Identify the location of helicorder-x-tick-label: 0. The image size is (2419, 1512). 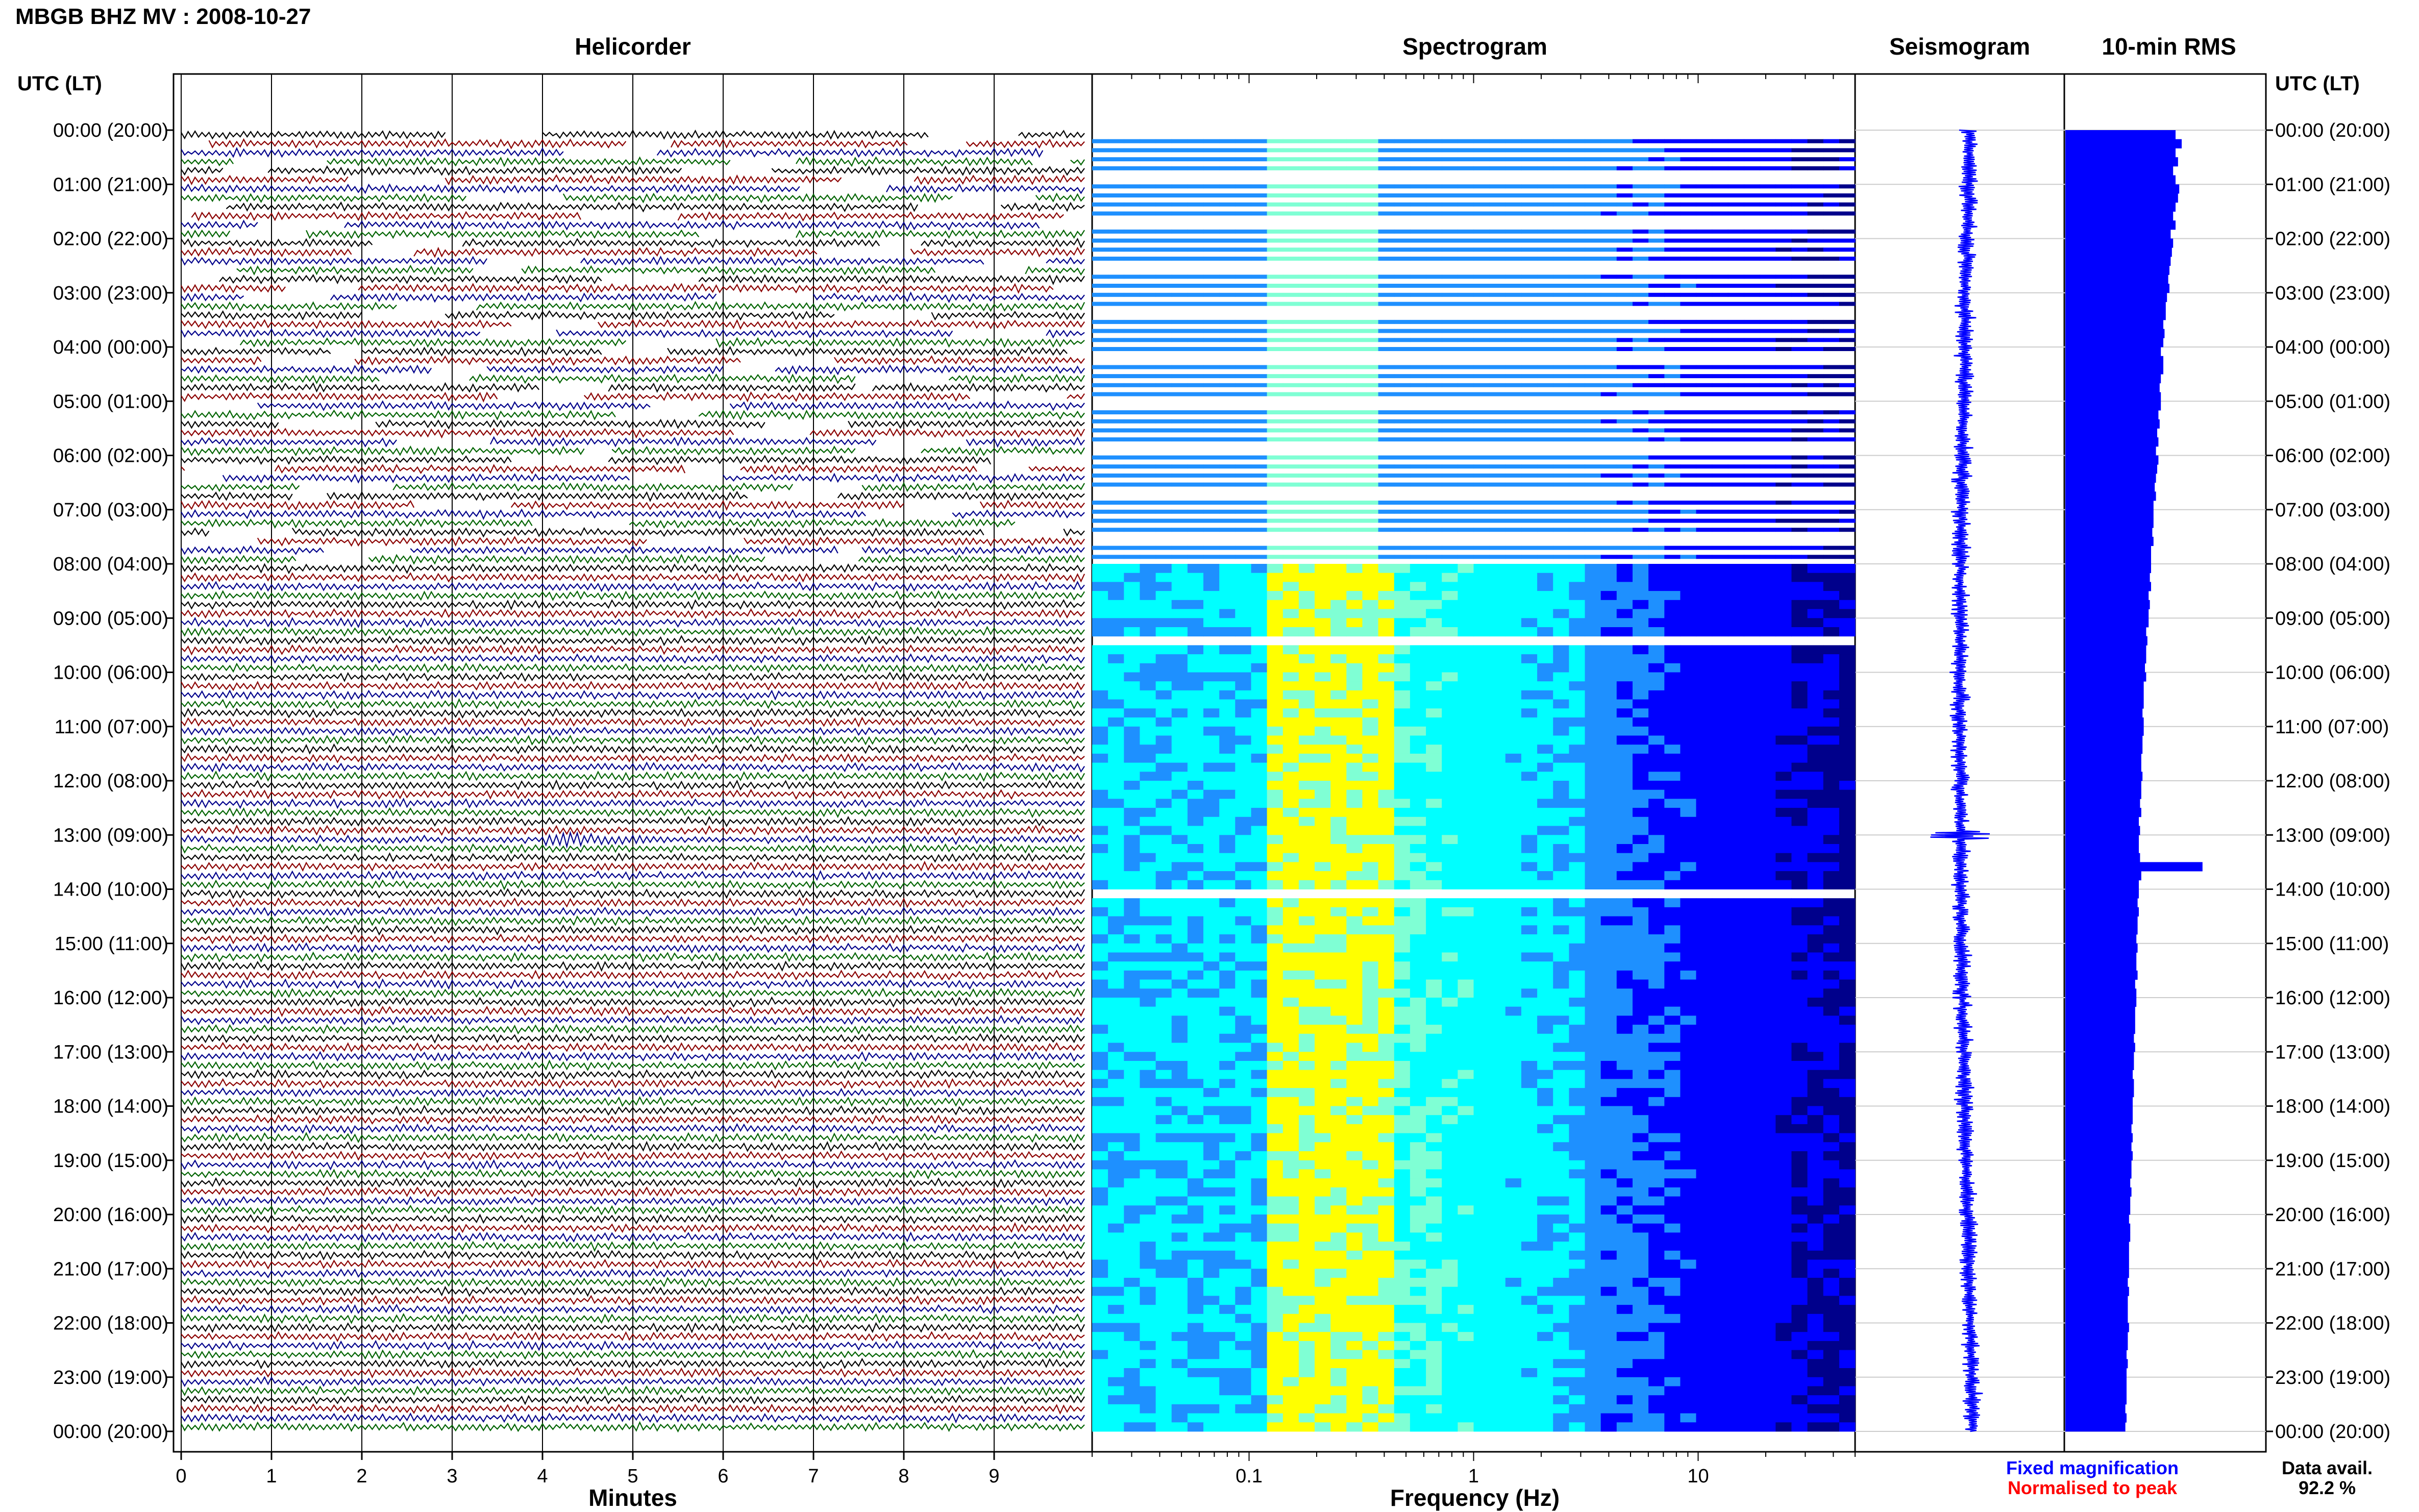
(181, 1476).